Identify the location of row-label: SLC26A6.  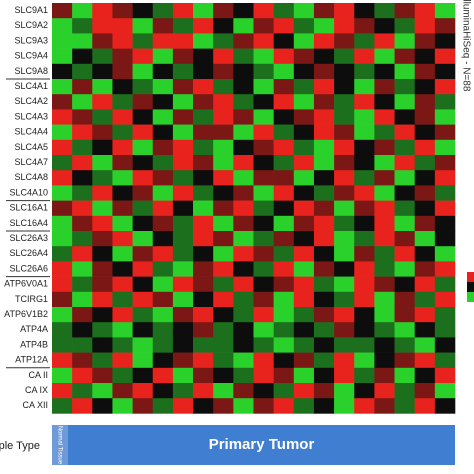
(28, 268).